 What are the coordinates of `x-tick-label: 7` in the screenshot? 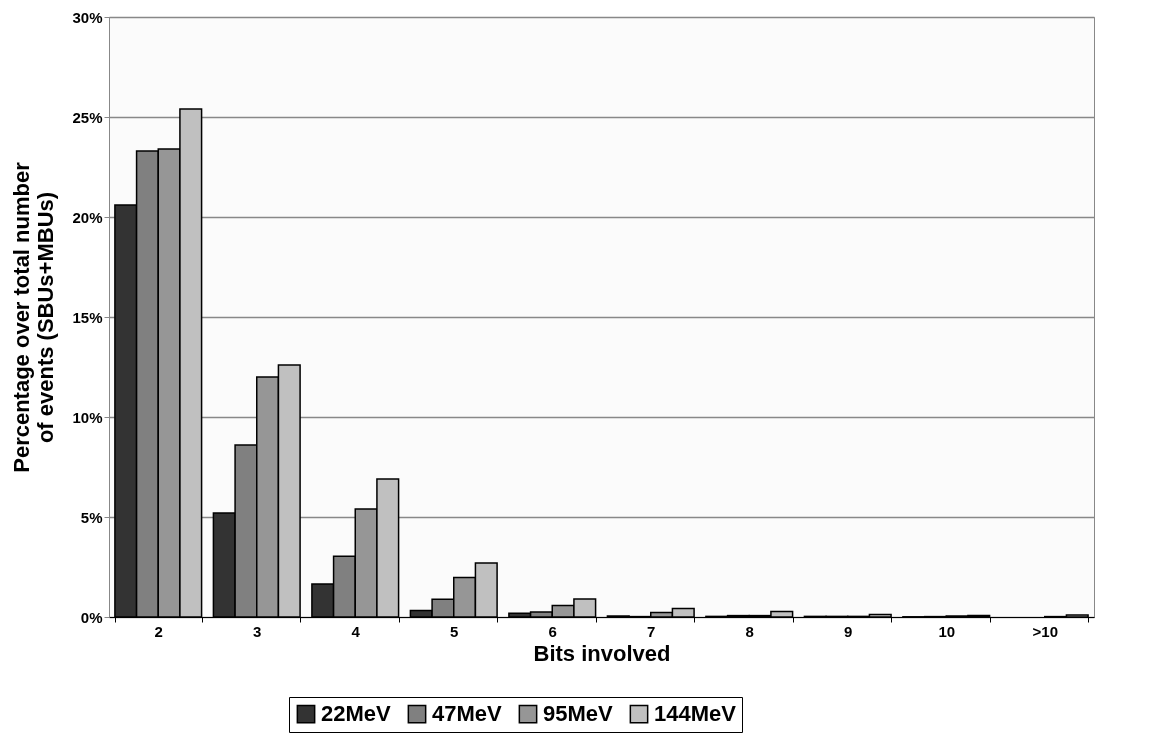 It's located at (651, 631).